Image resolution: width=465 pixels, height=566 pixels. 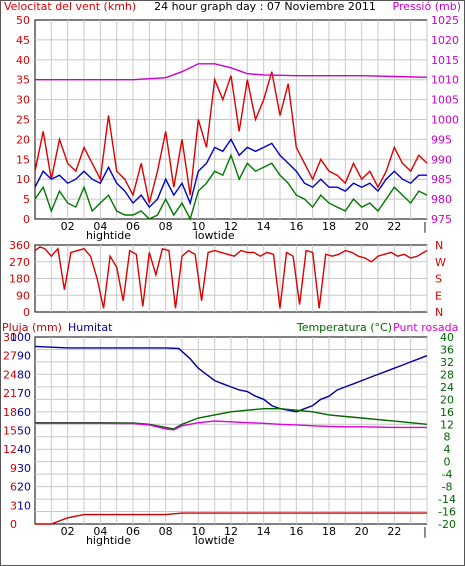 I want to click on wind-y-tick-label: 45, so click(x=23, y=40).